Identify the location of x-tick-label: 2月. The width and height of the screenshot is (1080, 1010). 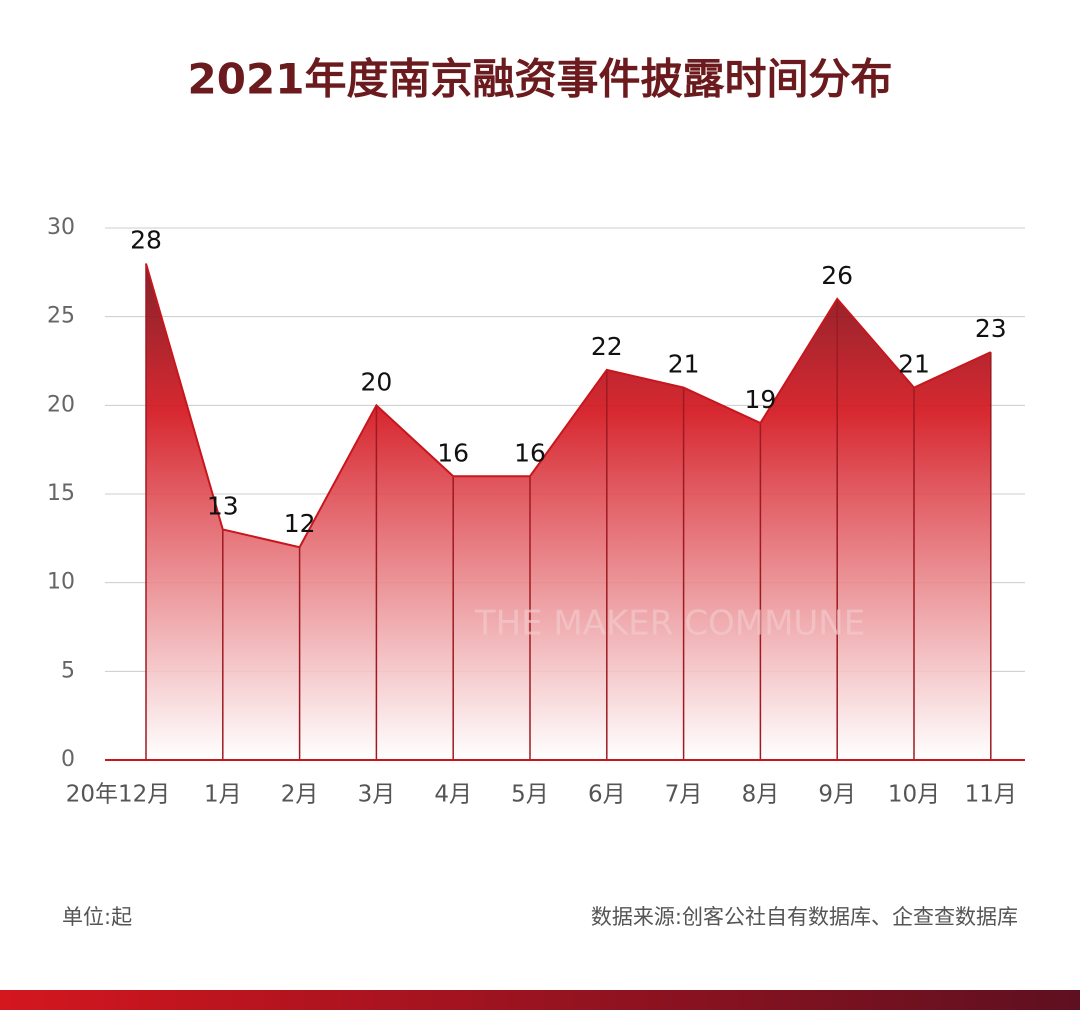
(300, 795).